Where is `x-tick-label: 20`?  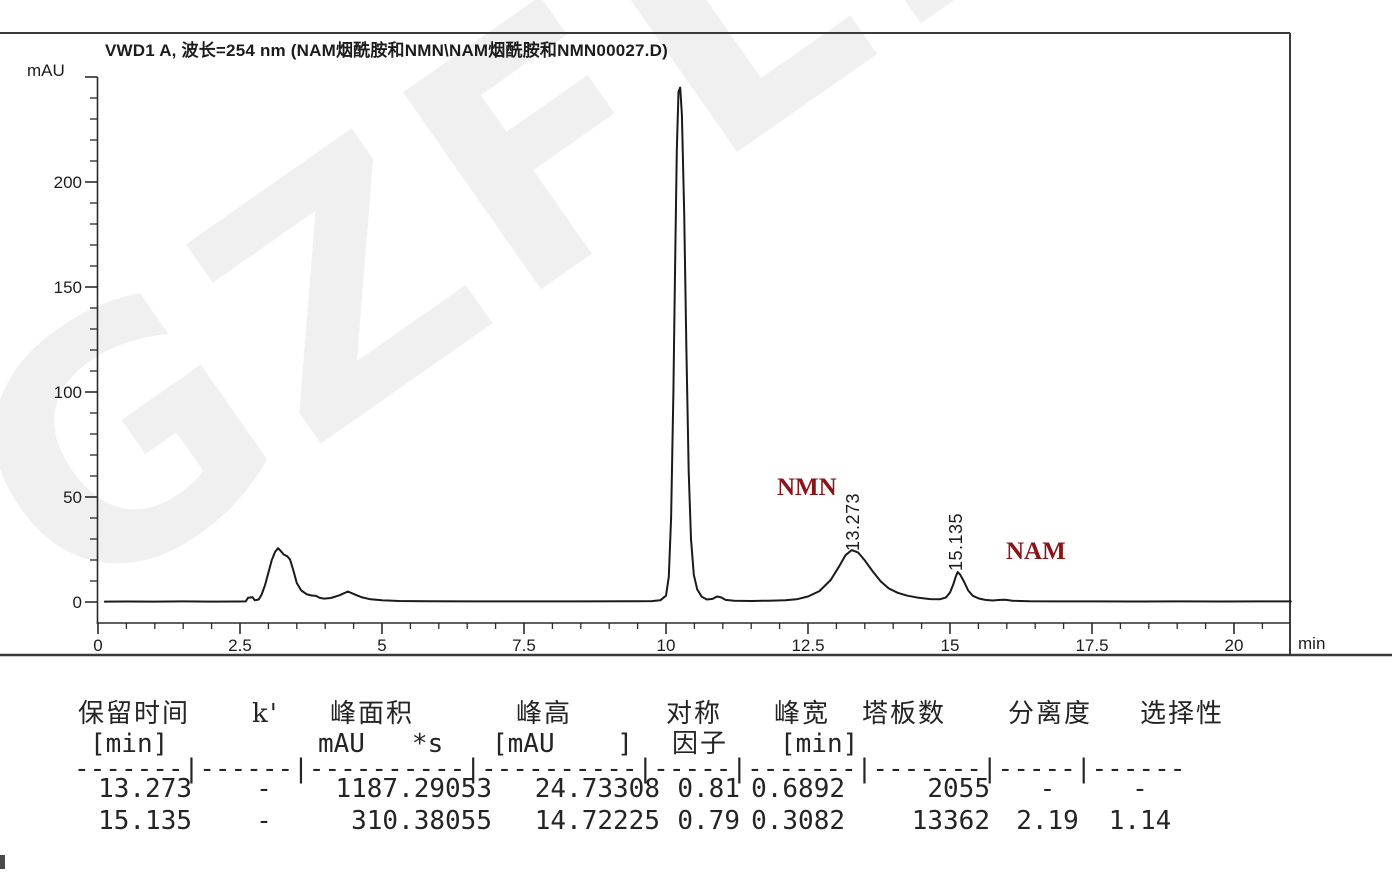 x-tick-label: 20 is located at coordinates (1234, 645).